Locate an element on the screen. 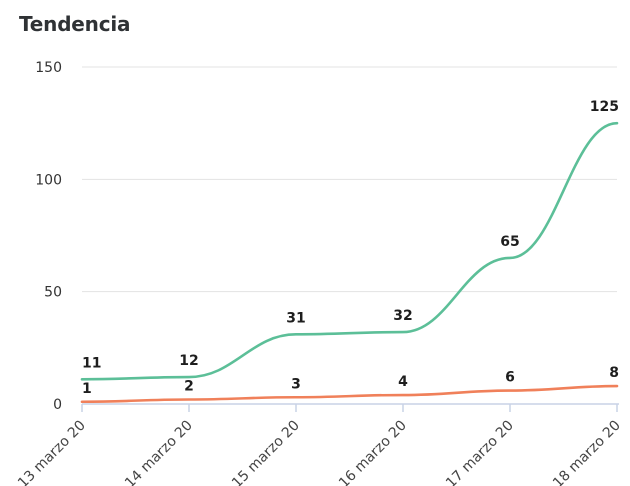 Image resolution: width=630 pixels, height=486 pixels. y-tick-label: 150 is located at coordinates (48, 68).